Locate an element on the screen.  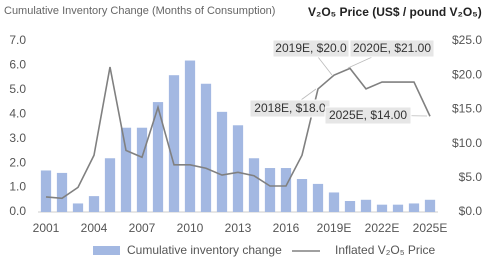
x-tick-label: 2004 is located at coordinates (94, 228).